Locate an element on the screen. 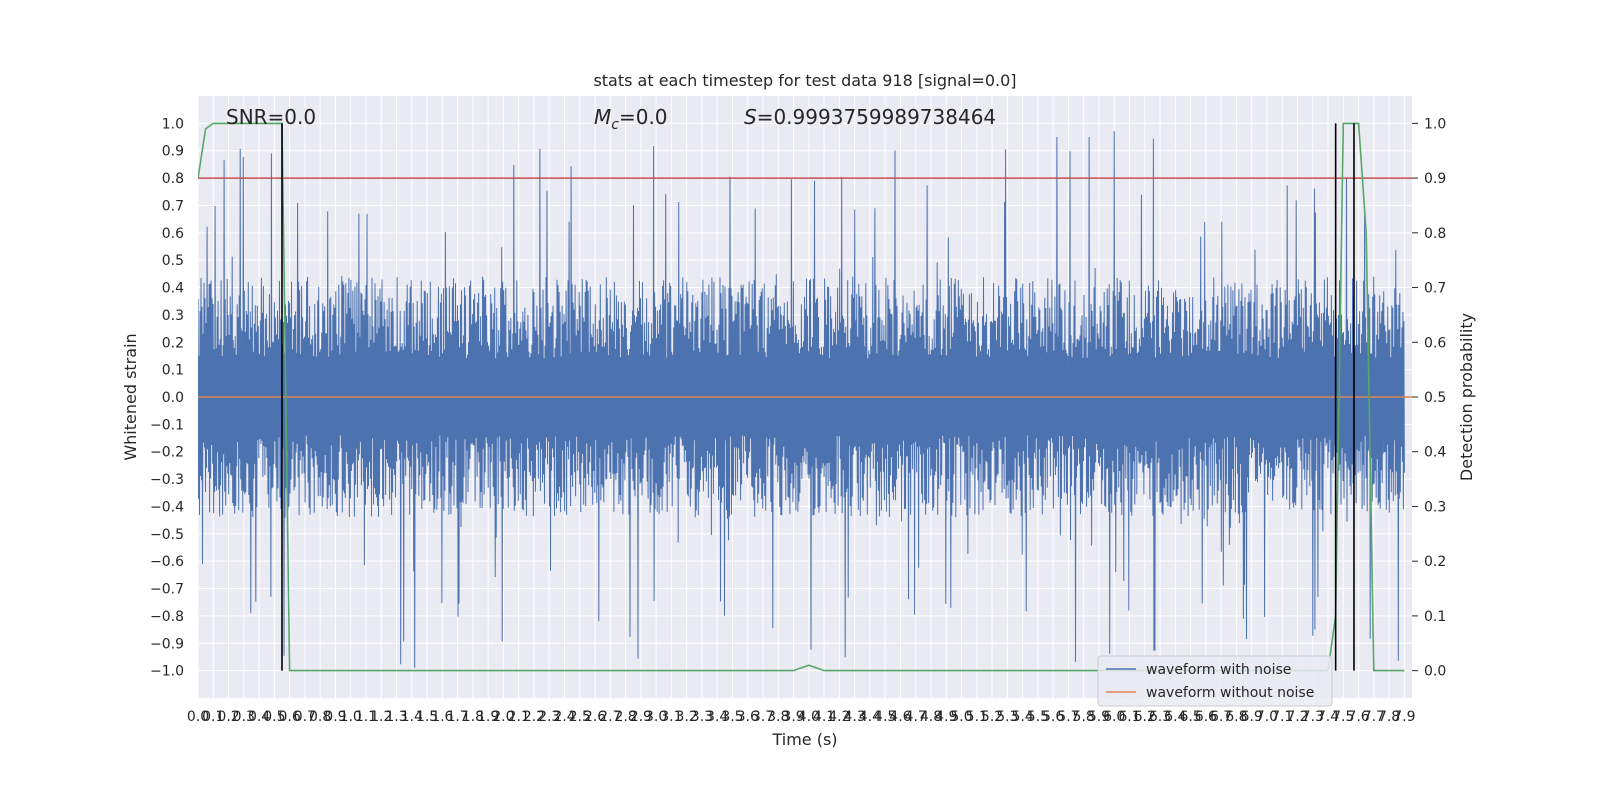 This screenshot has height=800, width=1600. legend-box is located at coordinates (1215, 681).